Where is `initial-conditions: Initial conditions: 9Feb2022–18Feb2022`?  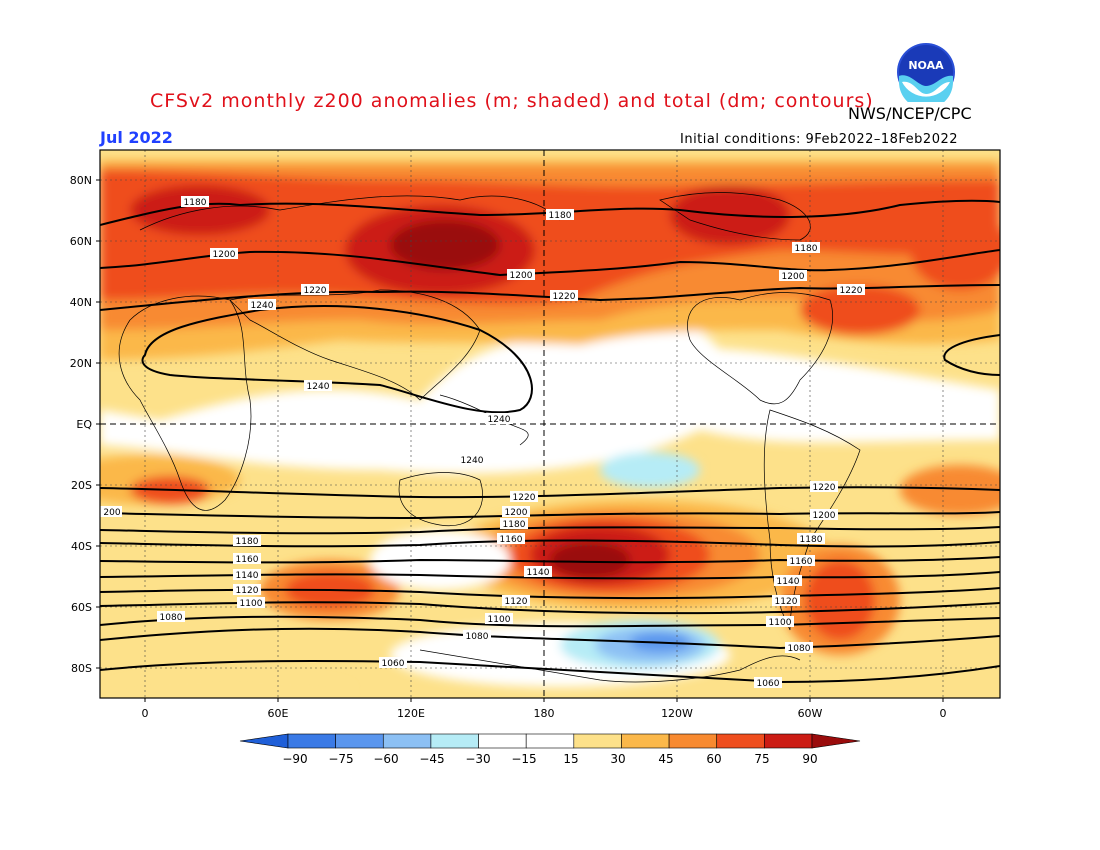
initial-conditions: Initial conditions: 9Feb2022–18Feb2022 is located at coordinates (819, 139).